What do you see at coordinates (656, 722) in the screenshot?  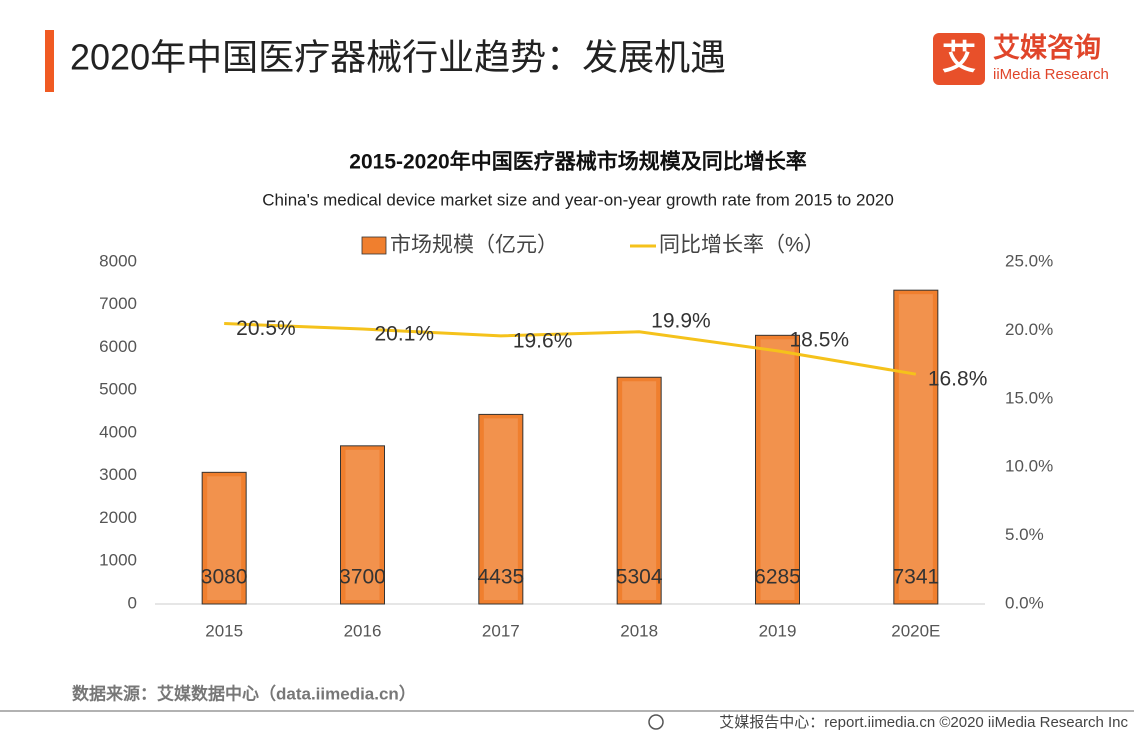 I see `footer-icon` at bounding box center [656, 722].